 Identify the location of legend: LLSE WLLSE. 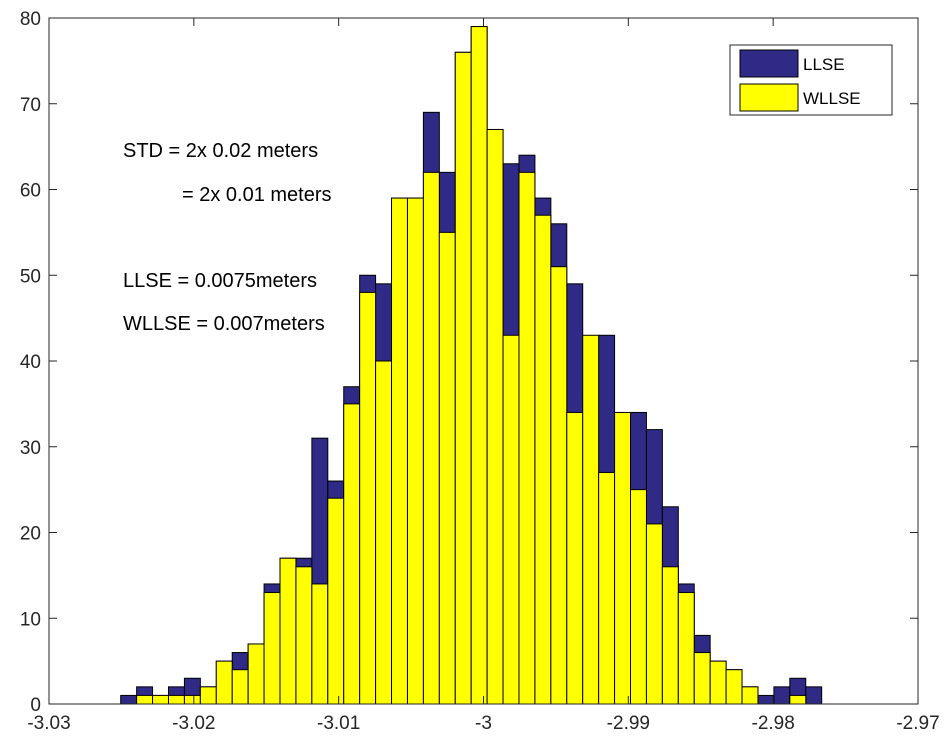
(811, 80).